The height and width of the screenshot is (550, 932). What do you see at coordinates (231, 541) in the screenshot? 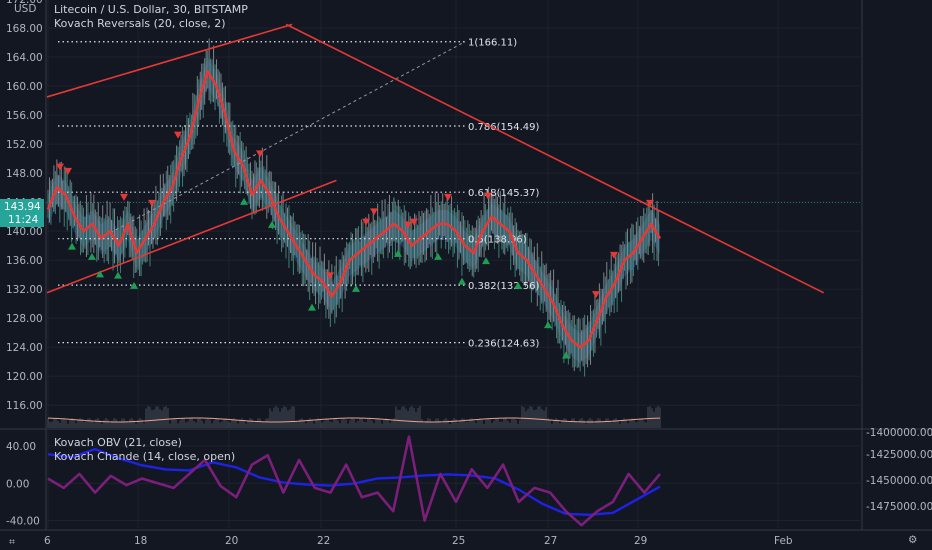
I see `x-tick-label: 20` at bounding box center [231, 541].